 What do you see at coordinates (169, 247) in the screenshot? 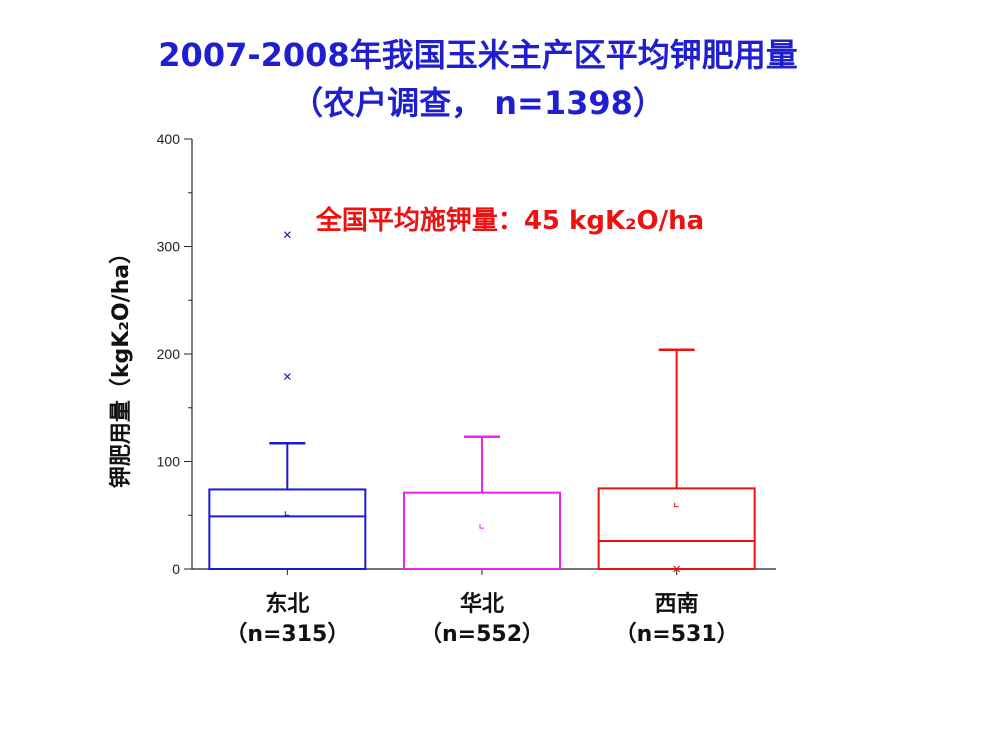
I see `y-tick-label: 300` at bounding box center [169, 247].